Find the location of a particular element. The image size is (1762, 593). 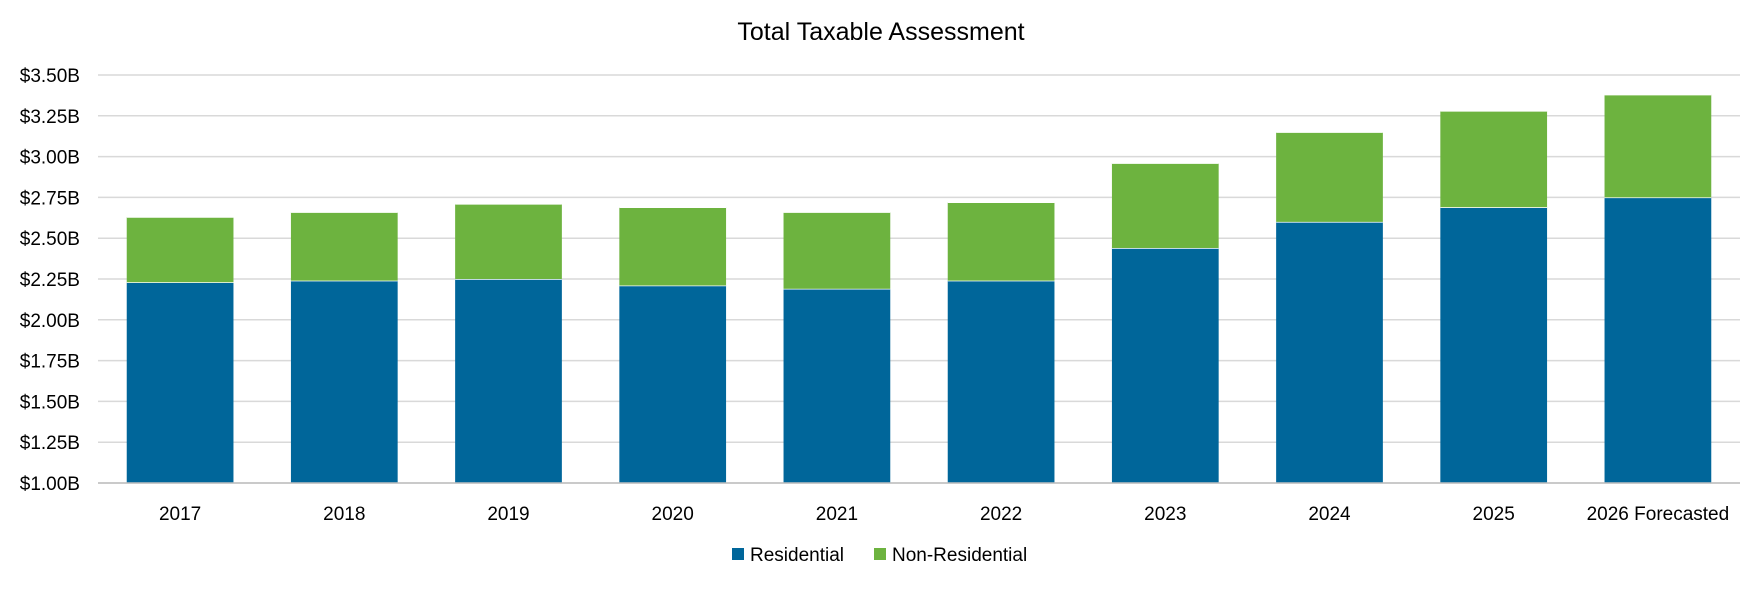

legend-label: Non-Residential is located at coordinates (959, 555).